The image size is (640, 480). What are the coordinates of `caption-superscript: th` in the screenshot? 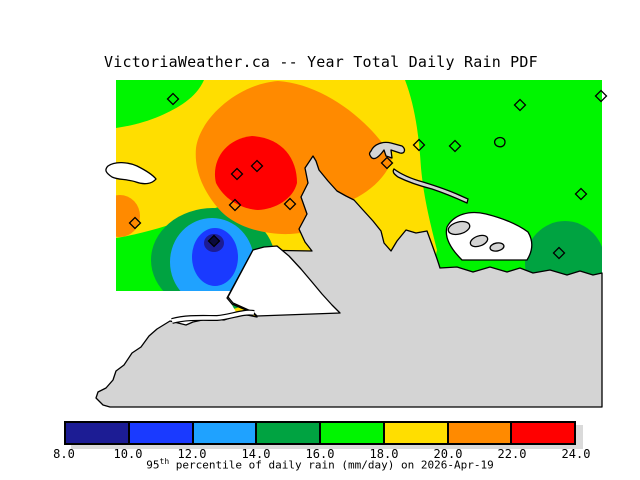 It's located at (164, 461).